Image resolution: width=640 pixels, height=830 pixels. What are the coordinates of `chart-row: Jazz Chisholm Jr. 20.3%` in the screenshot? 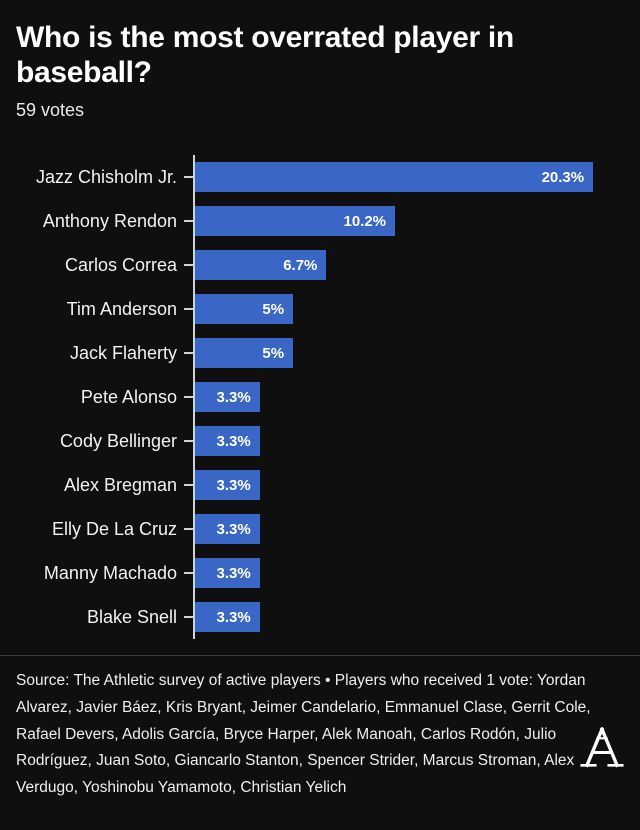 It's located at (320, 177).